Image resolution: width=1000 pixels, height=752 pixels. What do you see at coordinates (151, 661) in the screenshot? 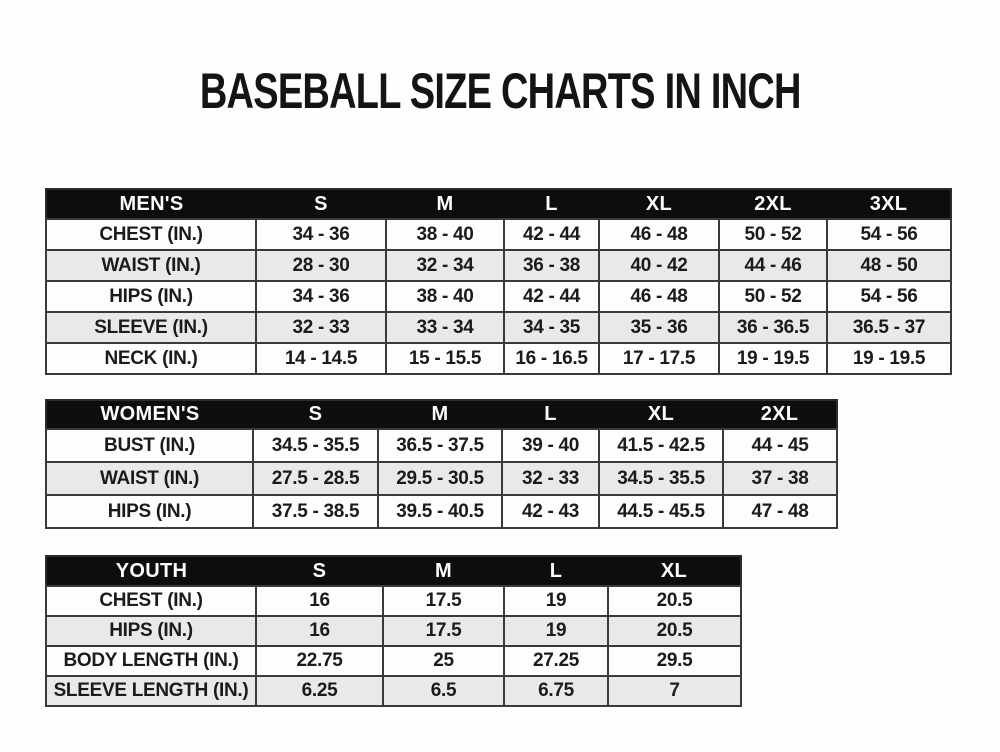
I see `row-label-cell: BODY LENGTH (IN.)` at bounding box center [151, 661].